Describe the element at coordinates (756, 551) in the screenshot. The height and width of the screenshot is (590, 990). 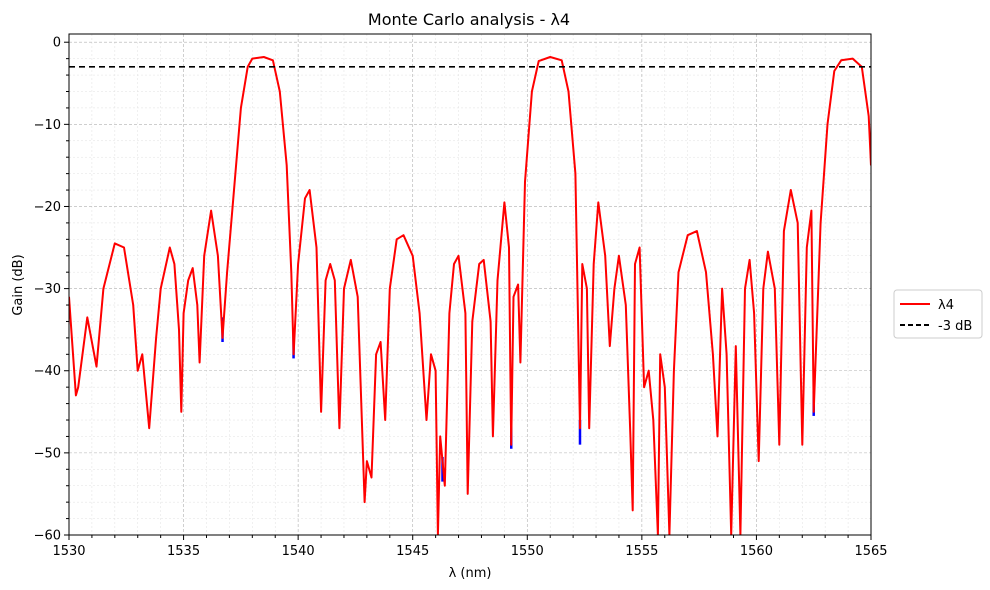
I see `x-tick-label: 1560` at that location.